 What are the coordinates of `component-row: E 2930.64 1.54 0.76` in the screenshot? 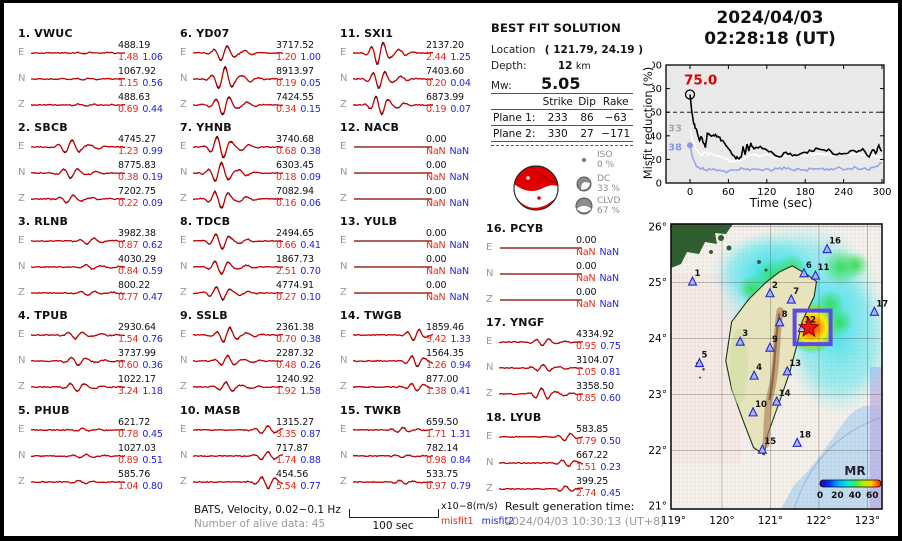 It's located at (96, 335).